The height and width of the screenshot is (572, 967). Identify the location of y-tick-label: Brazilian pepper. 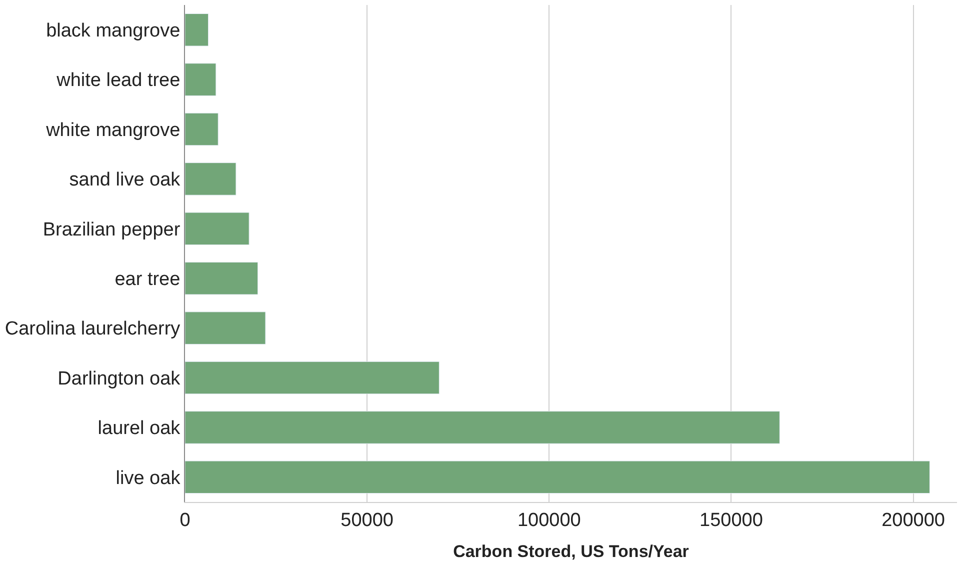
(111, 229).